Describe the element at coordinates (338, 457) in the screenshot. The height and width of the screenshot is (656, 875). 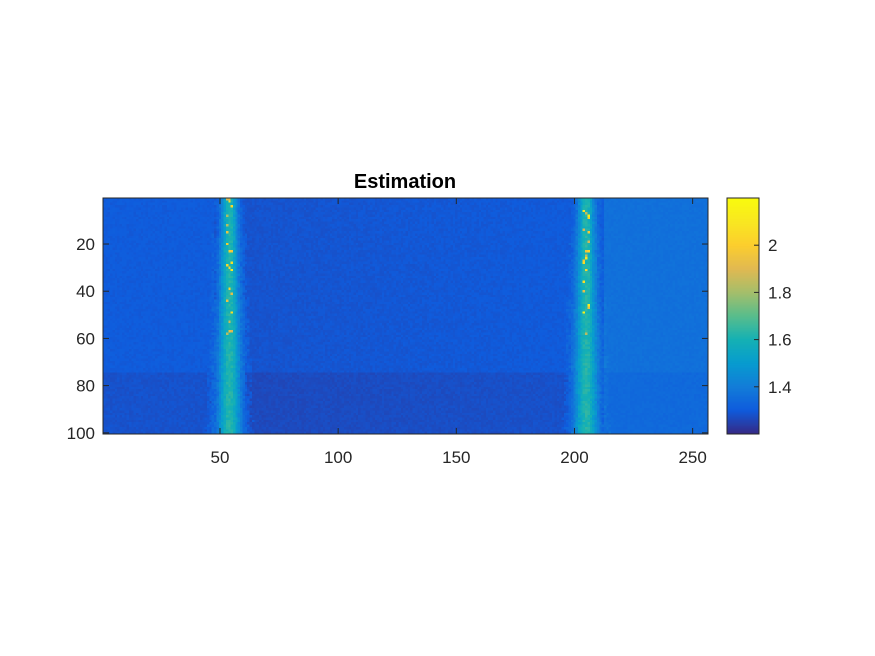
I see `x-tick-label: 100` at that location.